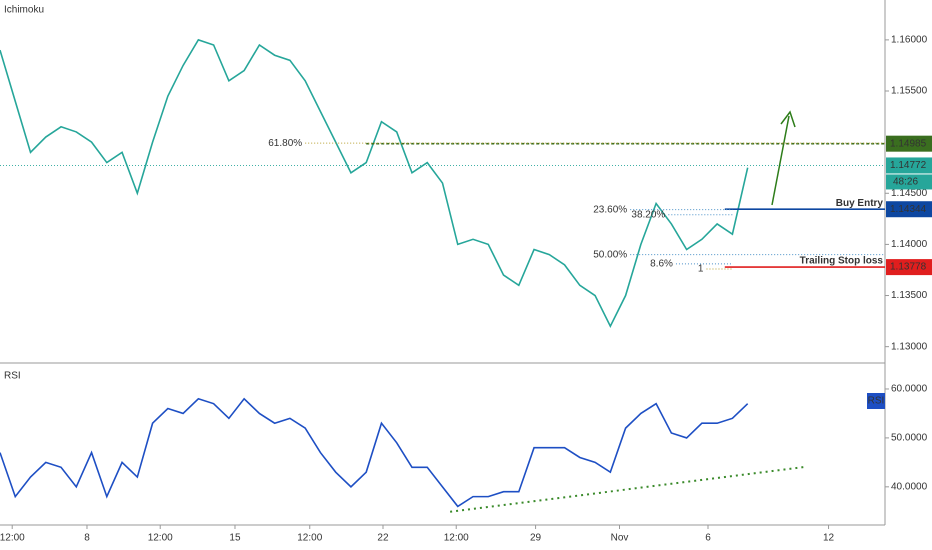 This screenshot has height=550, width=932. I want to click on pane-title: Ichimoku, so click(24, 10).